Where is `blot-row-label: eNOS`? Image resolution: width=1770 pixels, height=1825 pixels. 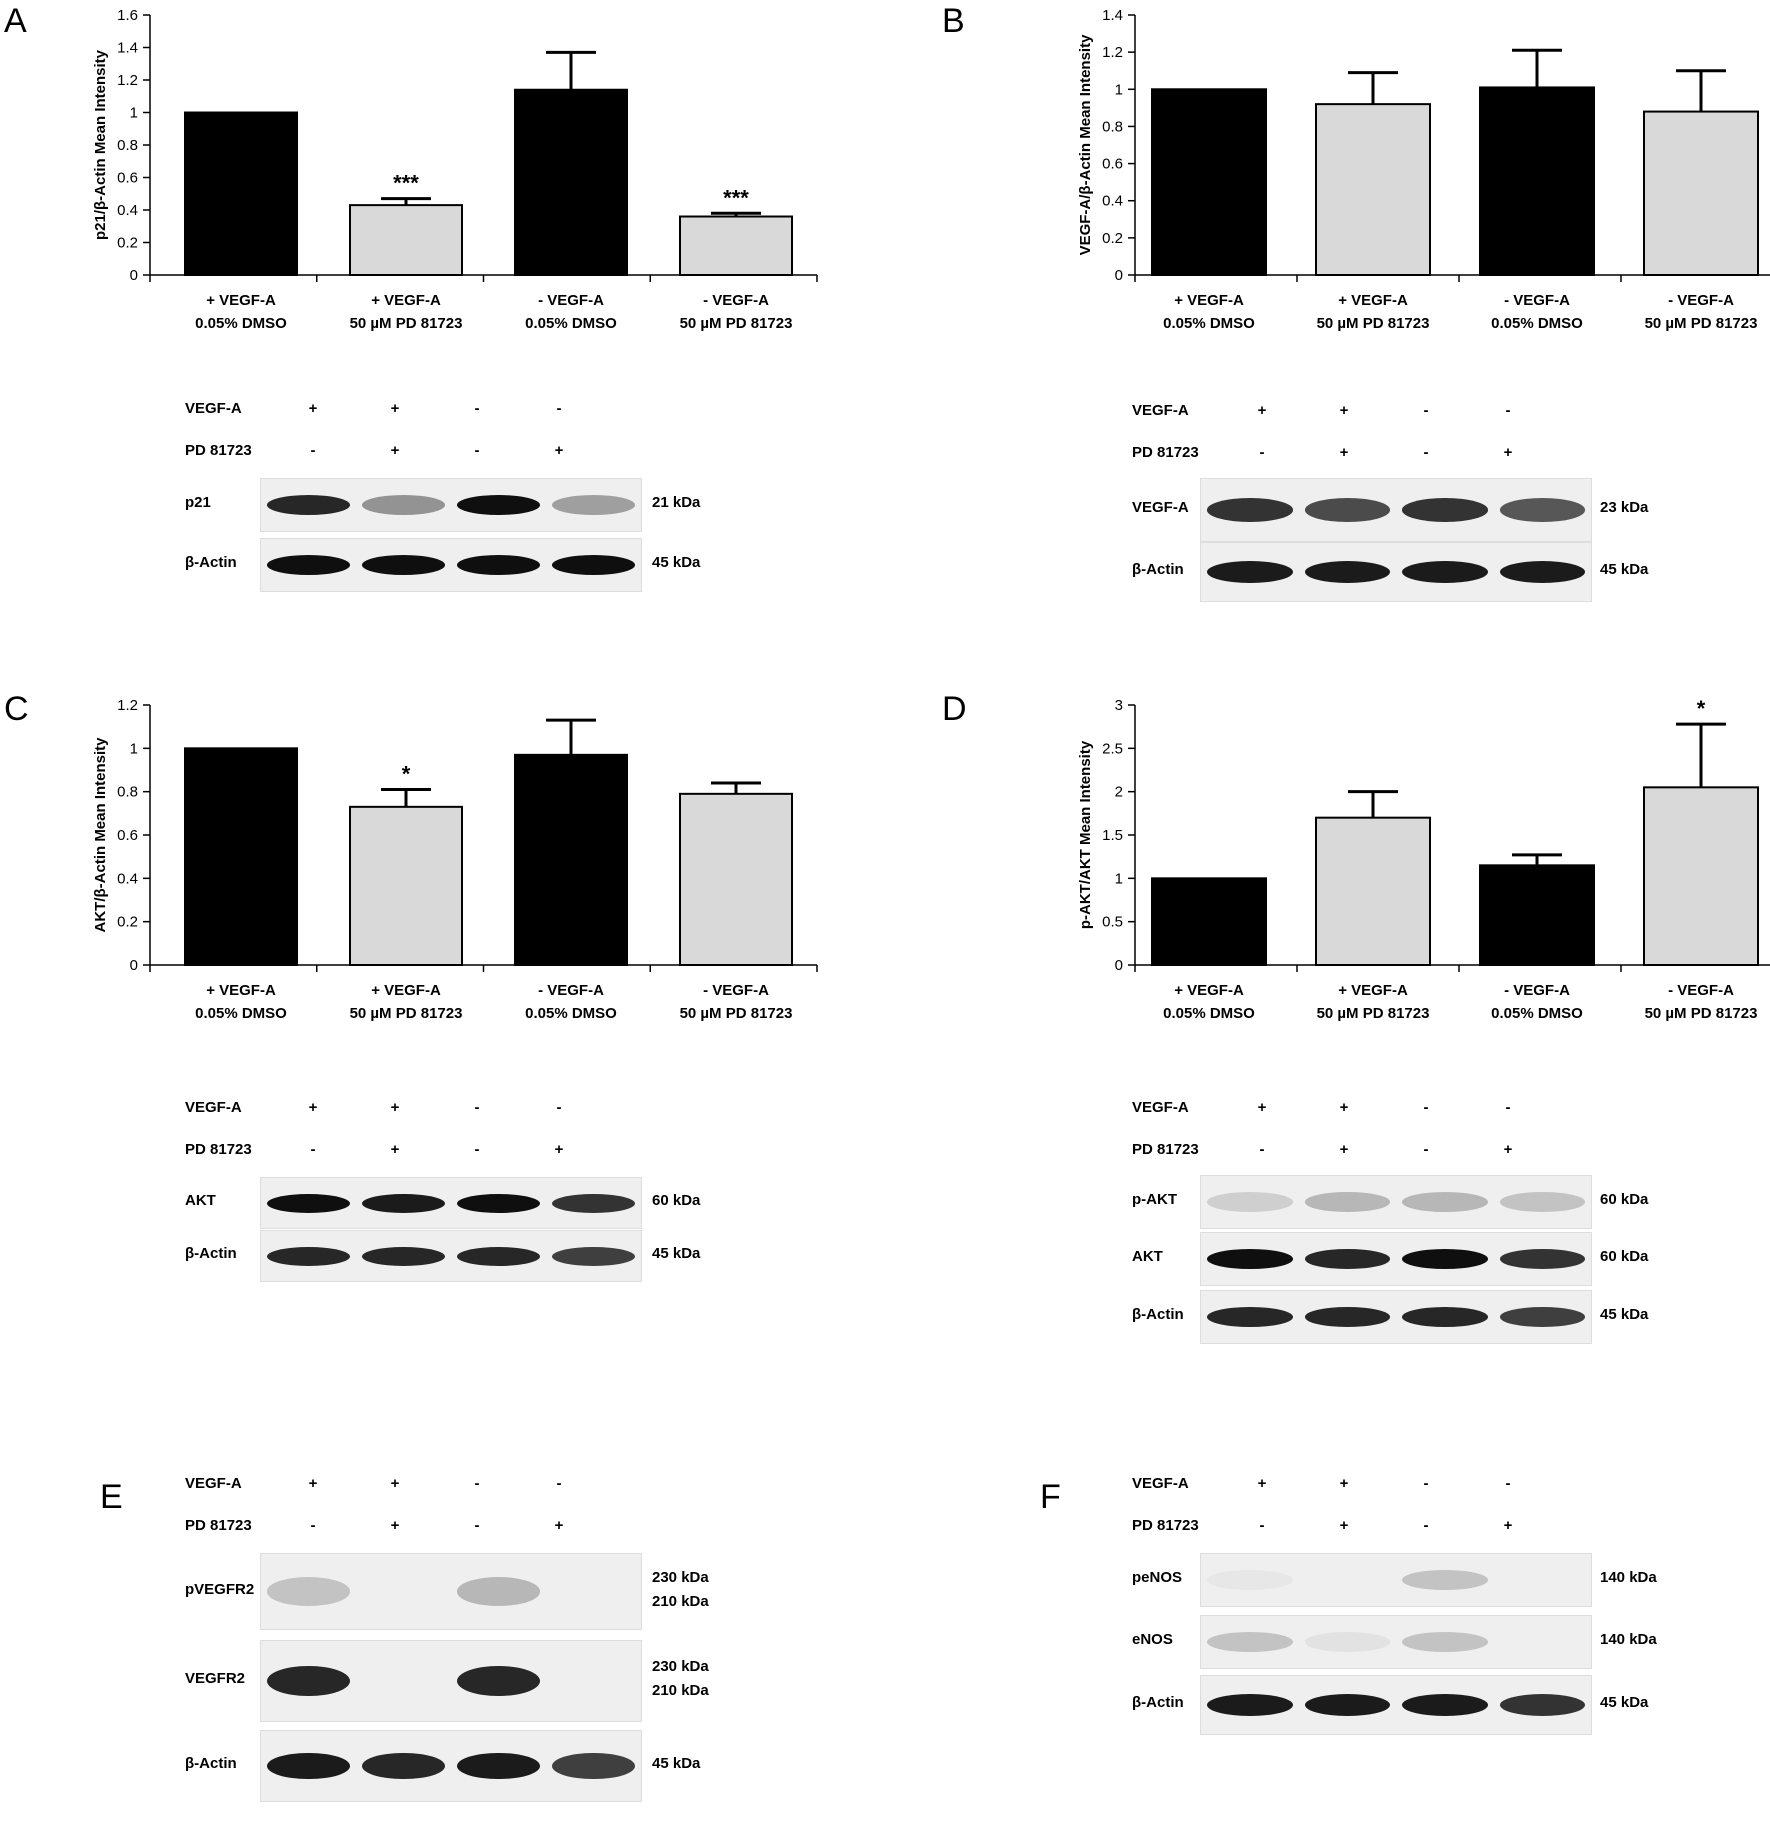
blot-row-label: eNOS is located at coordinates (1152, 1639).